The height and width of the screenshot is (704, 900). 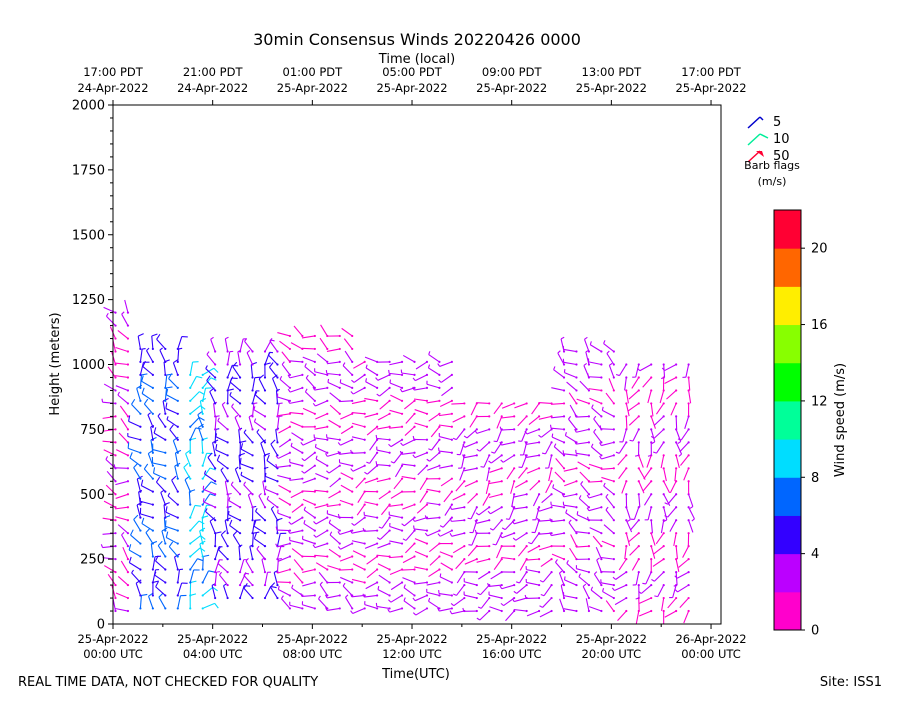 What do you see at coordinates (412, 654) in the screenshot?
I see `x-tick-label-time: 12:00 UTC` at bounding box center [412, 654].